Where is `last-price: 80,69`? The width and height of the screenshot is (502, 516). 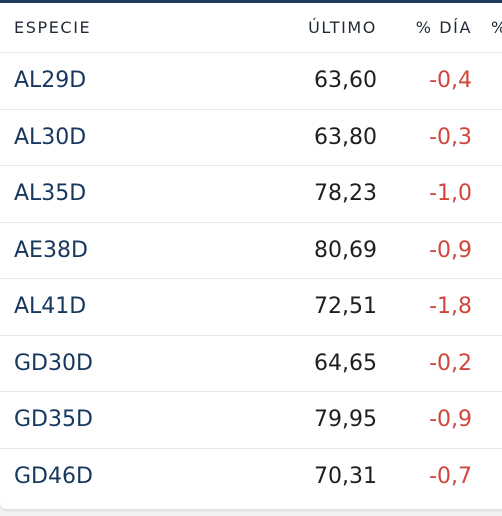
last-price: 80,69 is located at coordinates (345, 250).